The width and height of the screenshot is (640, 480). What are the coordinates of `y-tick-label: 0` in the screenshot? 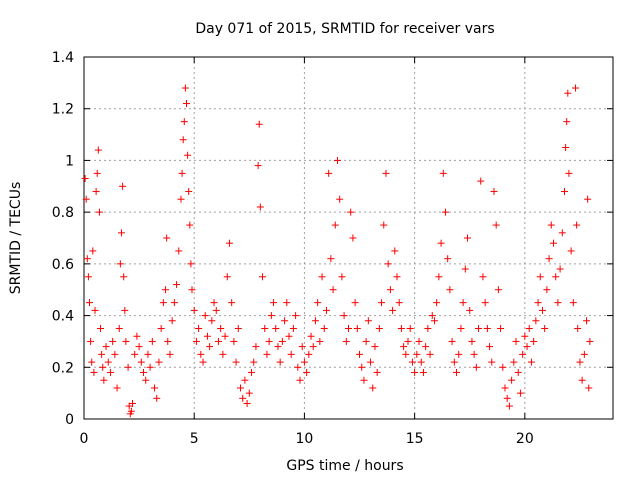 It's located at (69, 420).